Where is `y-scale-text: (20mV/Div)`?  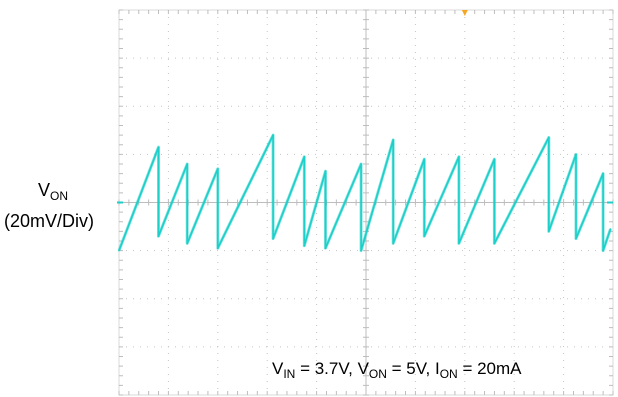 y-scale-text: (20mV/Div) is located at coordinates (49, 221).